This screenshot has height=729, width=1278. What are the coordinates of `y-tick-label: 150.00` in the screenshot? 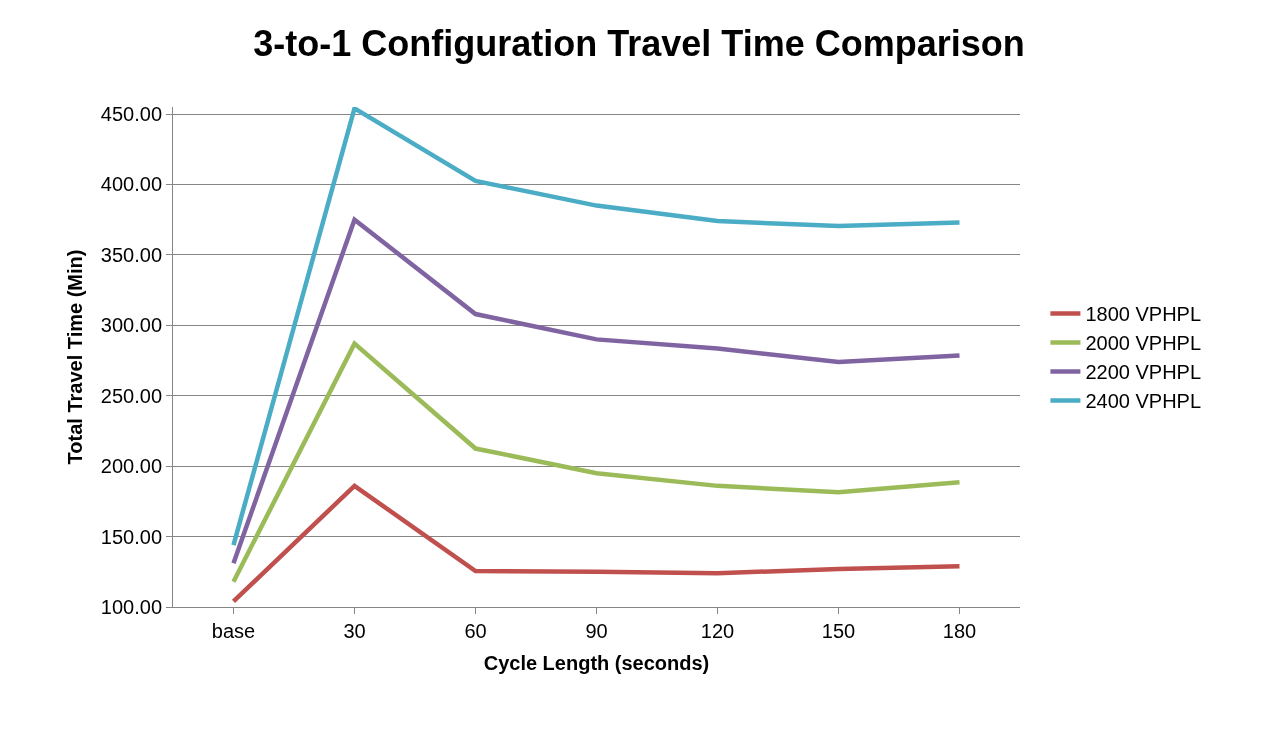 It's located at (131, 536).